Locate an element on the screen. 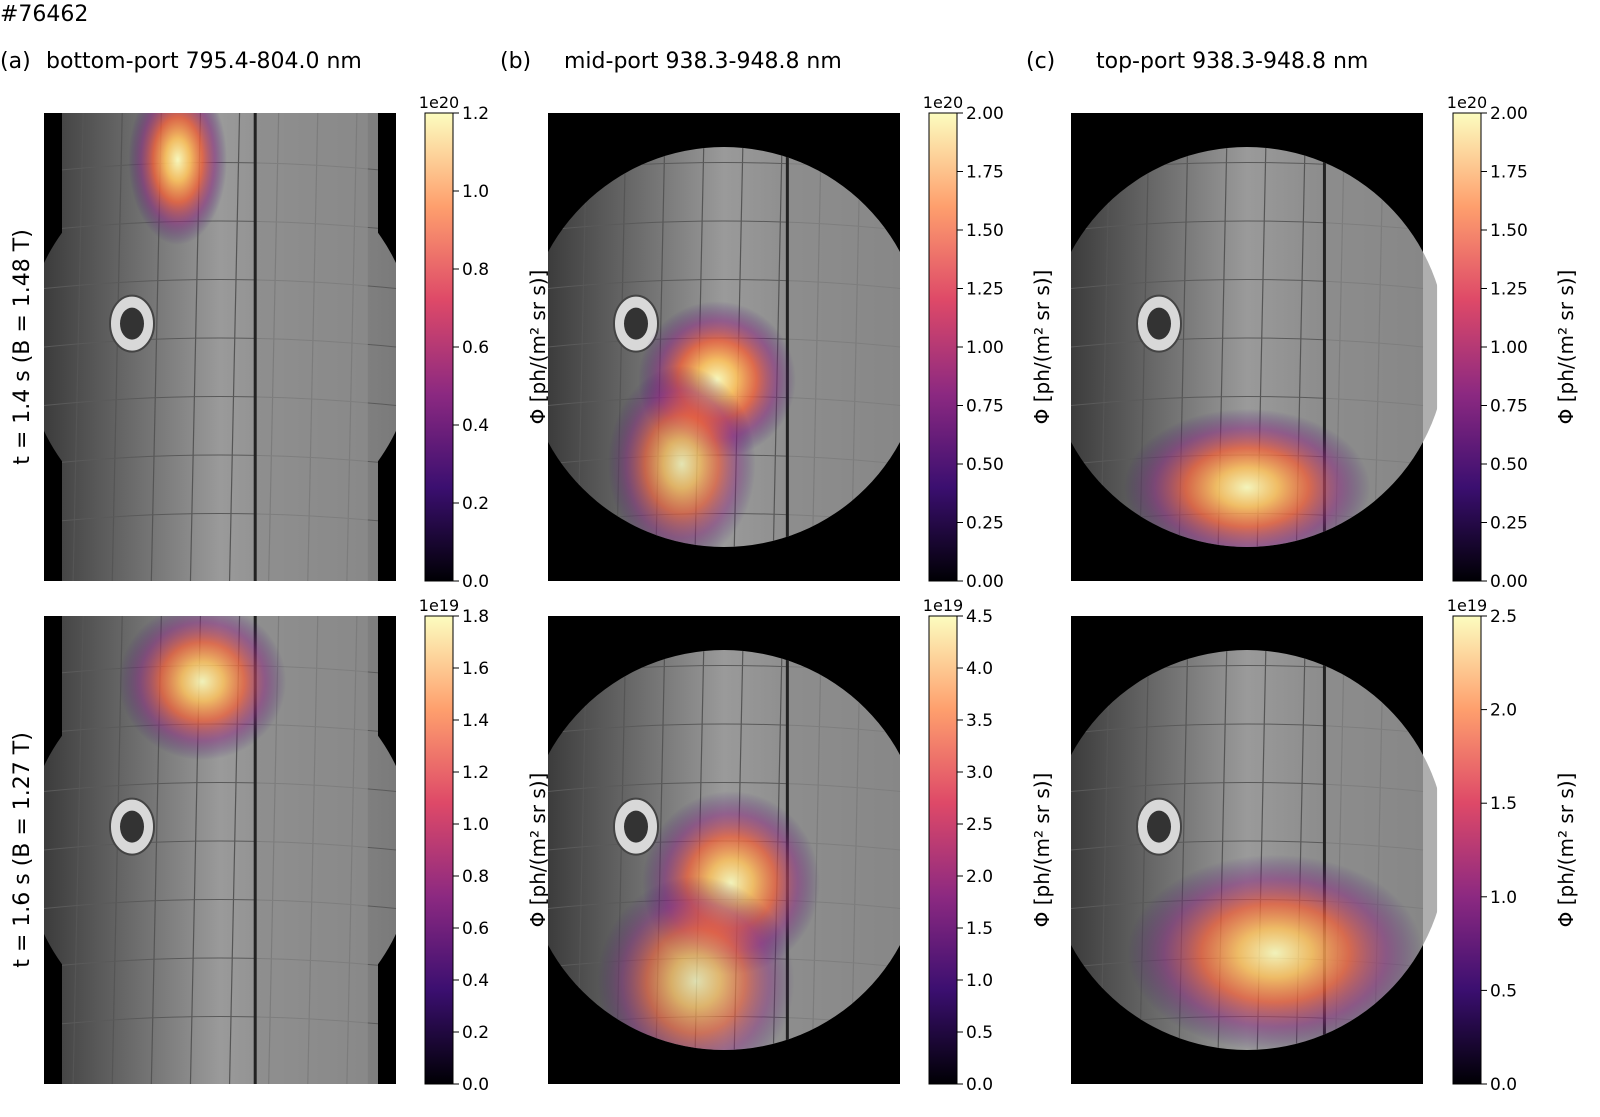 The image size is (1600, 1117). shot-number: #76462 is located at coordinates (44, 14).